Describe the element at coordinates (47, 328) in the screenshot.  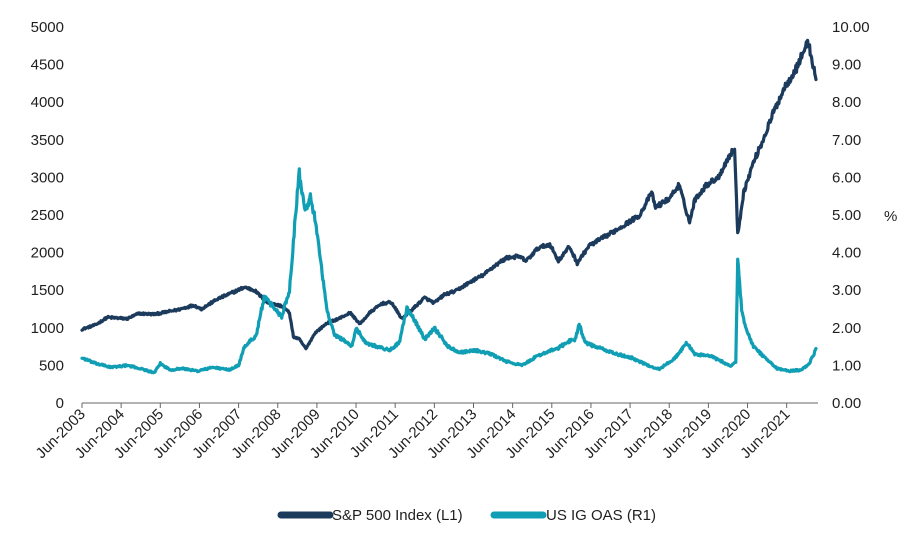
I see `left-tick-label: 1000` at that location.